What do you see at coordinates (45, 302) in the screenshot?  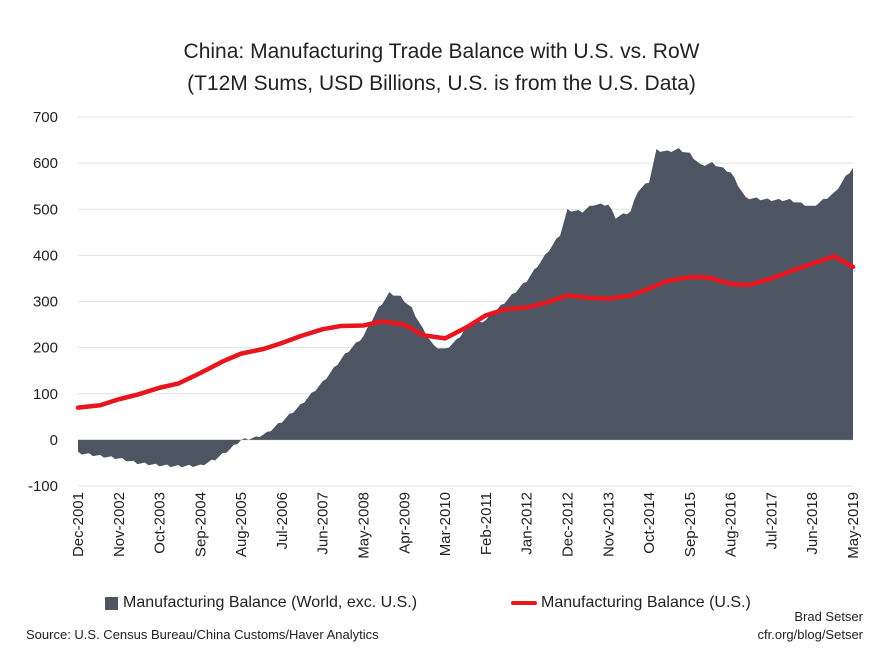 I see `y-tick-label: 300` at bounding box center [45, 302].